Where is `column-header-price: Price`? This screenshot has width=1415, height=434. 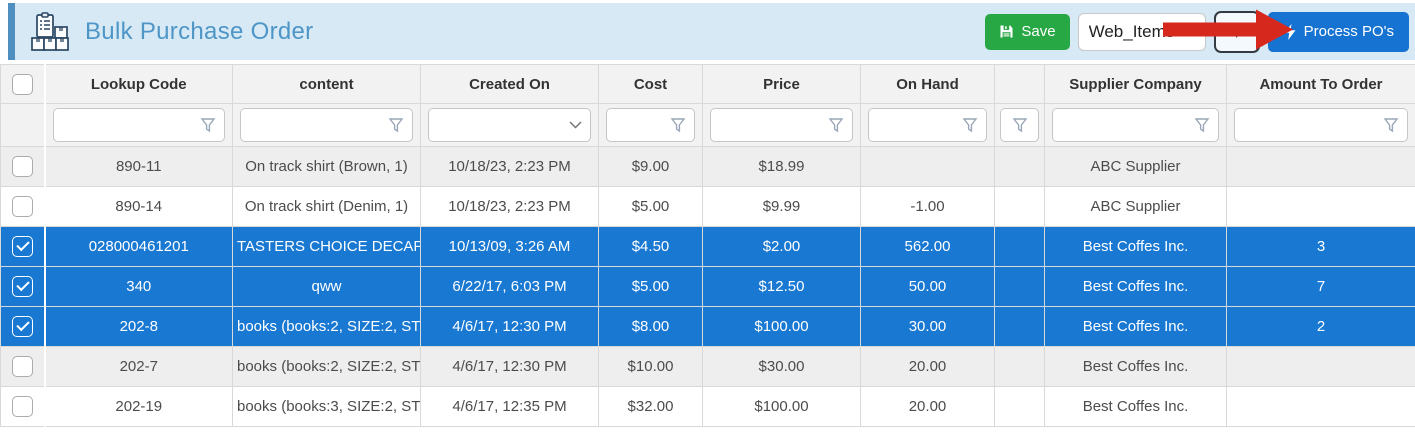
column-header-price: Price is located at coordinates (781, 84).